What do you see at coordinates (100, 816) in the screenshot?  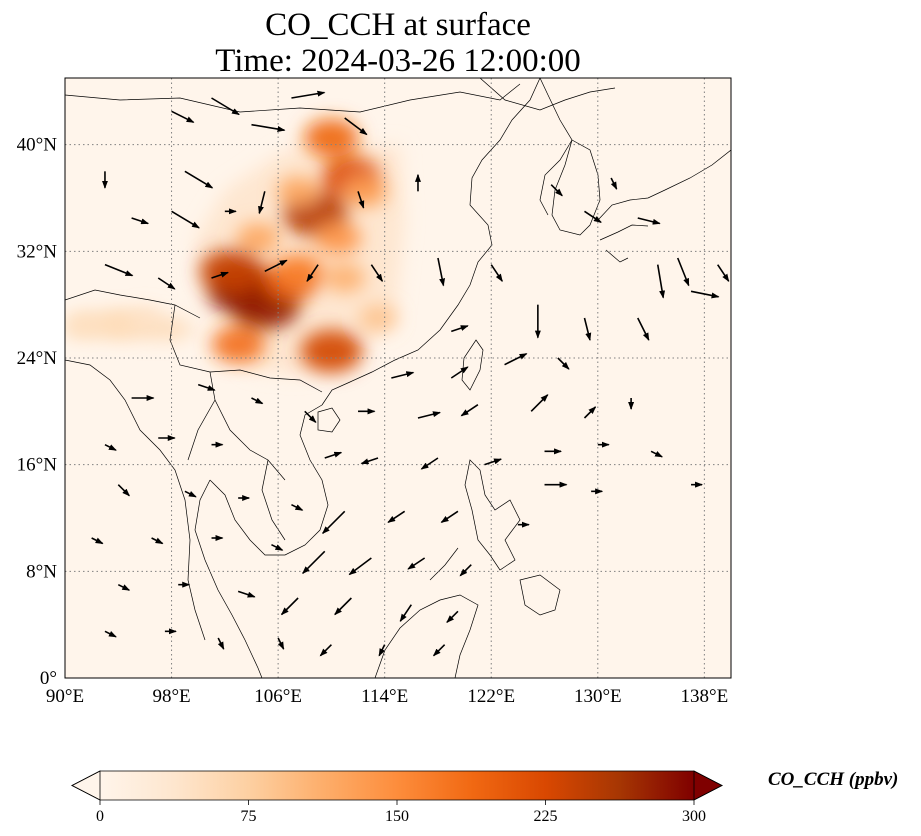 I see `colorbar-tick-label: 0` at bounding box center [100, 816].